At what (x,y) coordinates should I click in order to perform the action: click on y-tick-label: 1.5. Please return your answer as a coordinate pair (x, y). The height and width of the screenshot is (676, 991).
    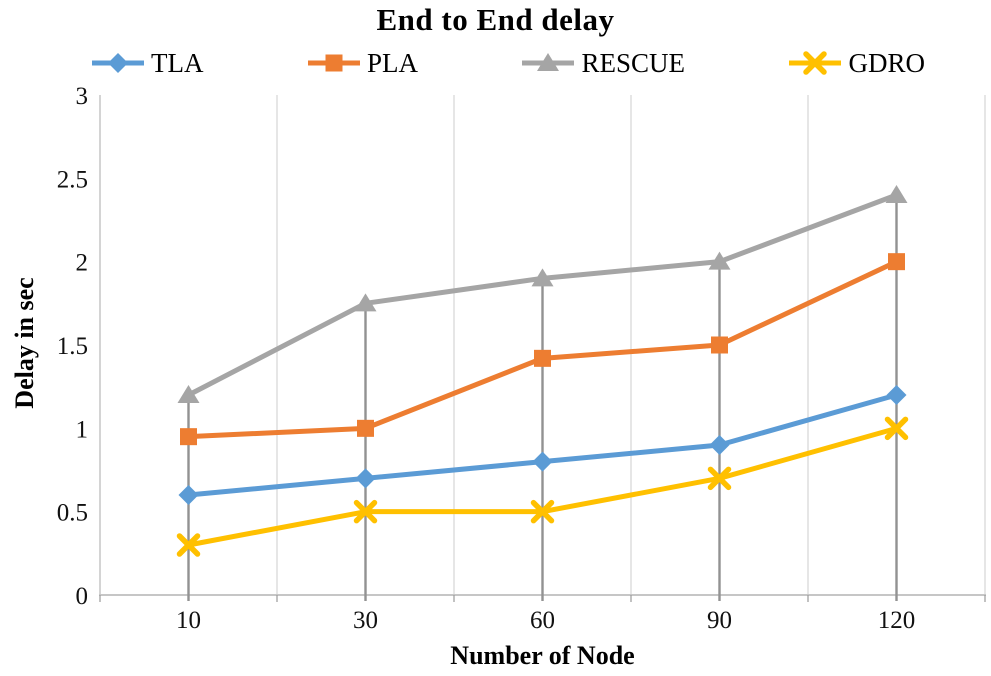
    Looking at the image, I should click on (72, 346).